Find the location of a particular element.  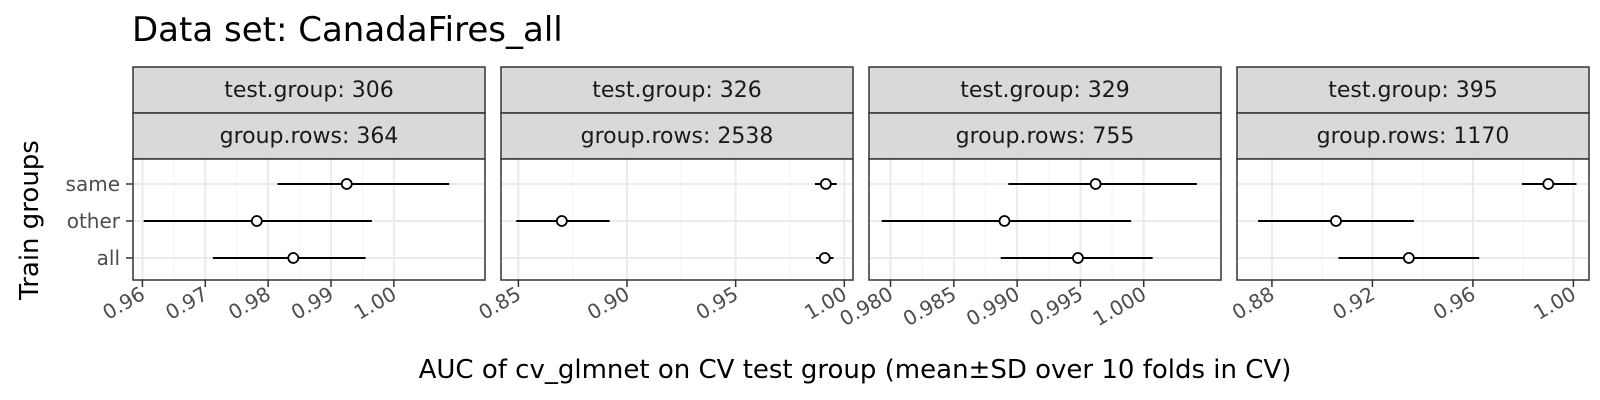

x-tick-label: 0.99 is located at coordinates (312, 303).